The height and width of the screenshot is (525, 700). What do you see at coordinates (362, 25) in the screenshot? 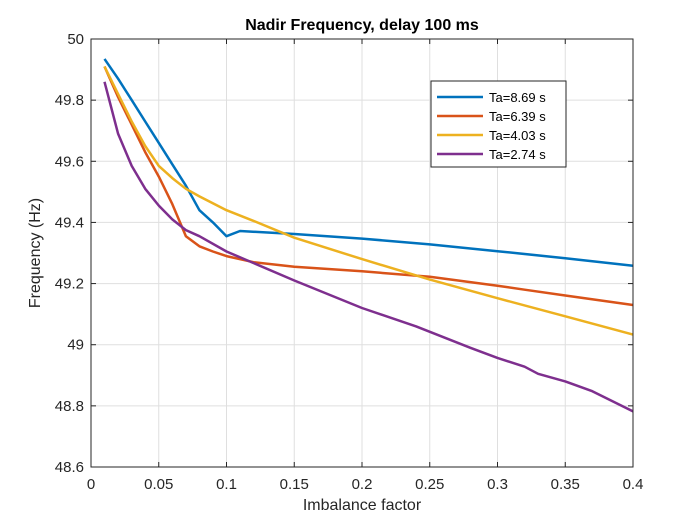
I see `chart-title: Nadir Frequency, delay 100 ms` at bounding box center [362, 25].